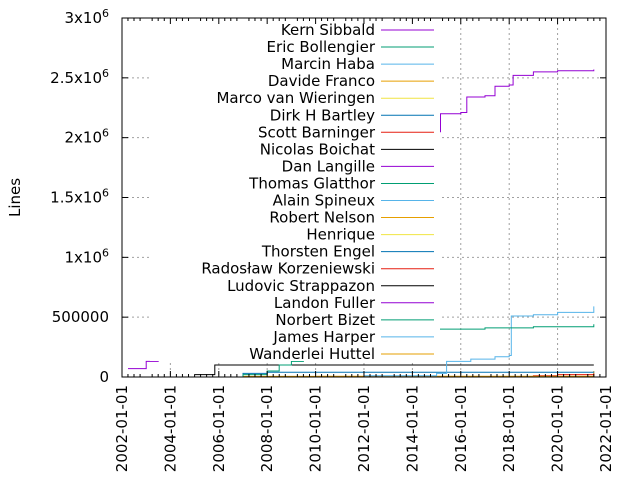 This screenshot has width=640, height=480. What do you see at coordinates (328, 30) in the screenshot?
I see `legend-entry-label: Kern Sibbald` at bounding box center [328, 30].